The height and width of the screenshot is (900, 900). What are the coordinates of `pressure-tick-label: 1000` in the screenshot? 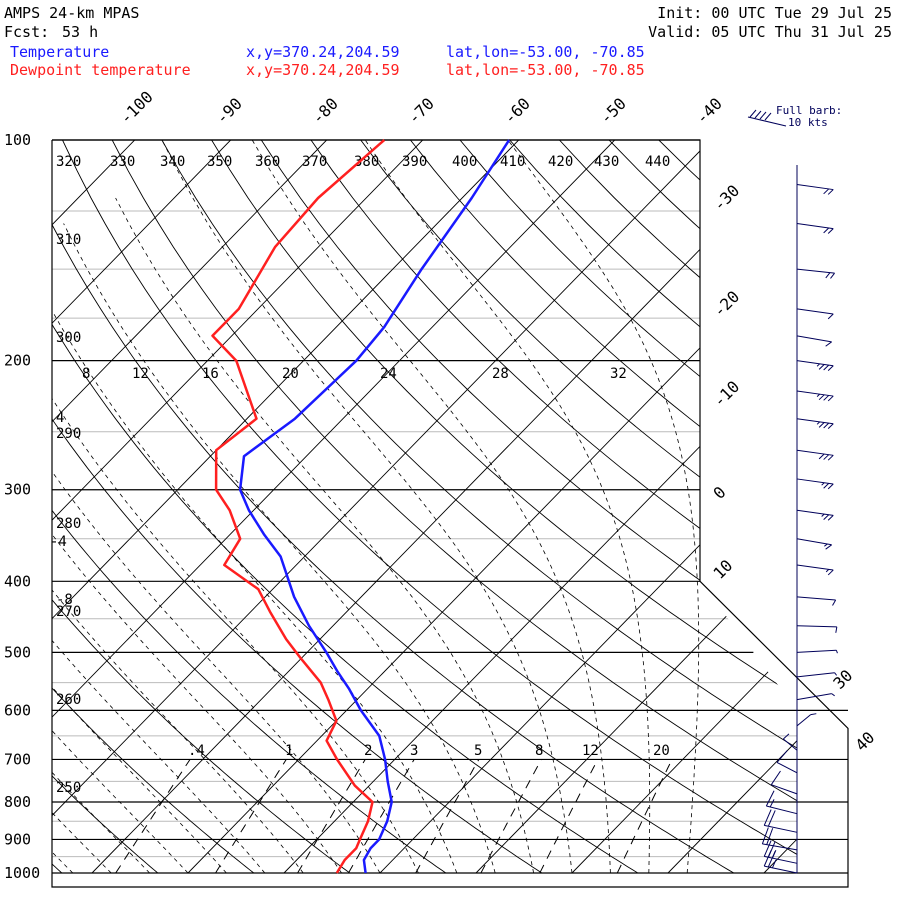 It's located at (22, 873).